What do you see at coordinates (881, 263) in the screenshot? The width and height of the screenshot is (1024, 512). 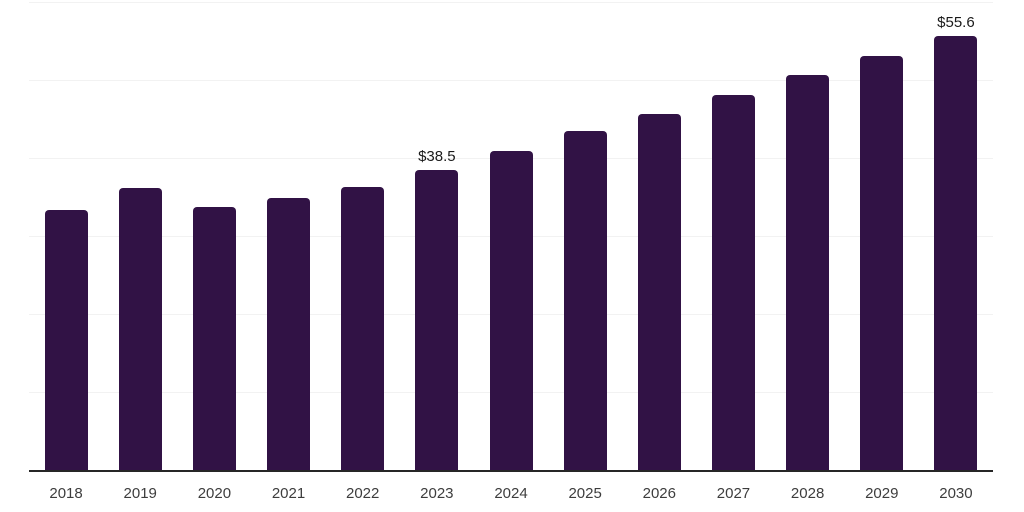 I see `bar-2029` at bounding box center [881, 263].